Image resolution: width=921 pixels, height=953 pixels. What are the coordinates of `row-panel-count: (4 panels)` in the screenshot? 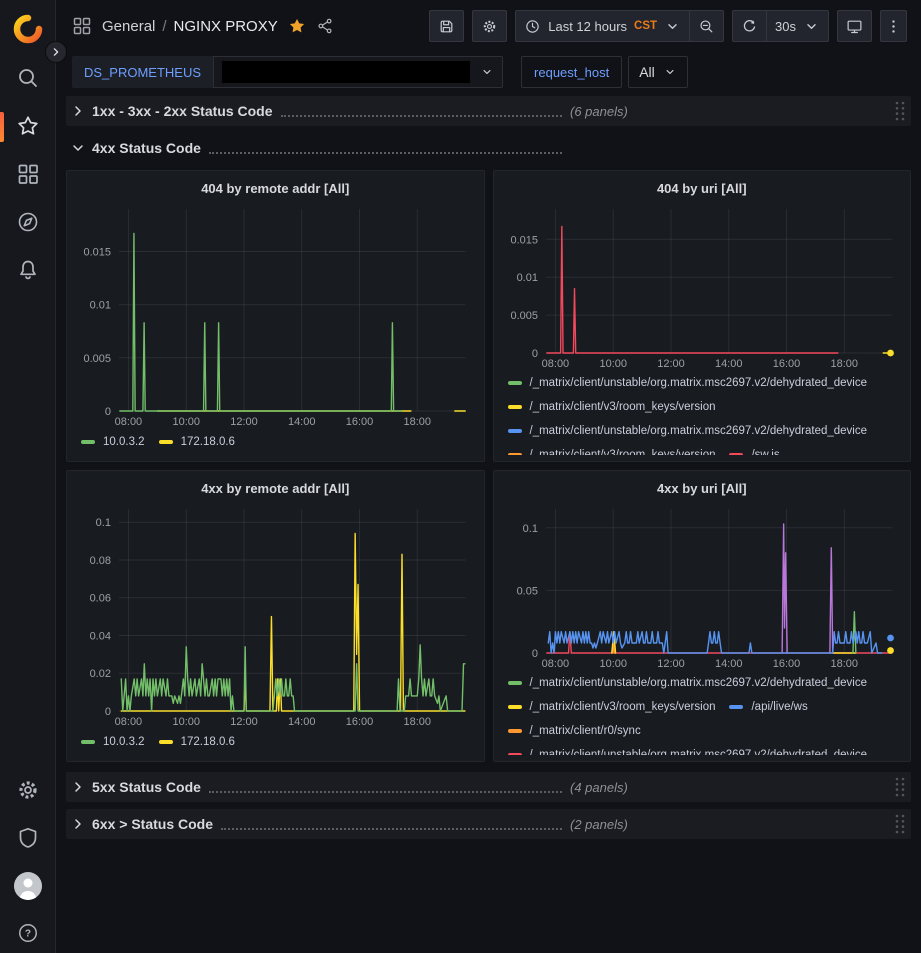 It's located at (599, 787).